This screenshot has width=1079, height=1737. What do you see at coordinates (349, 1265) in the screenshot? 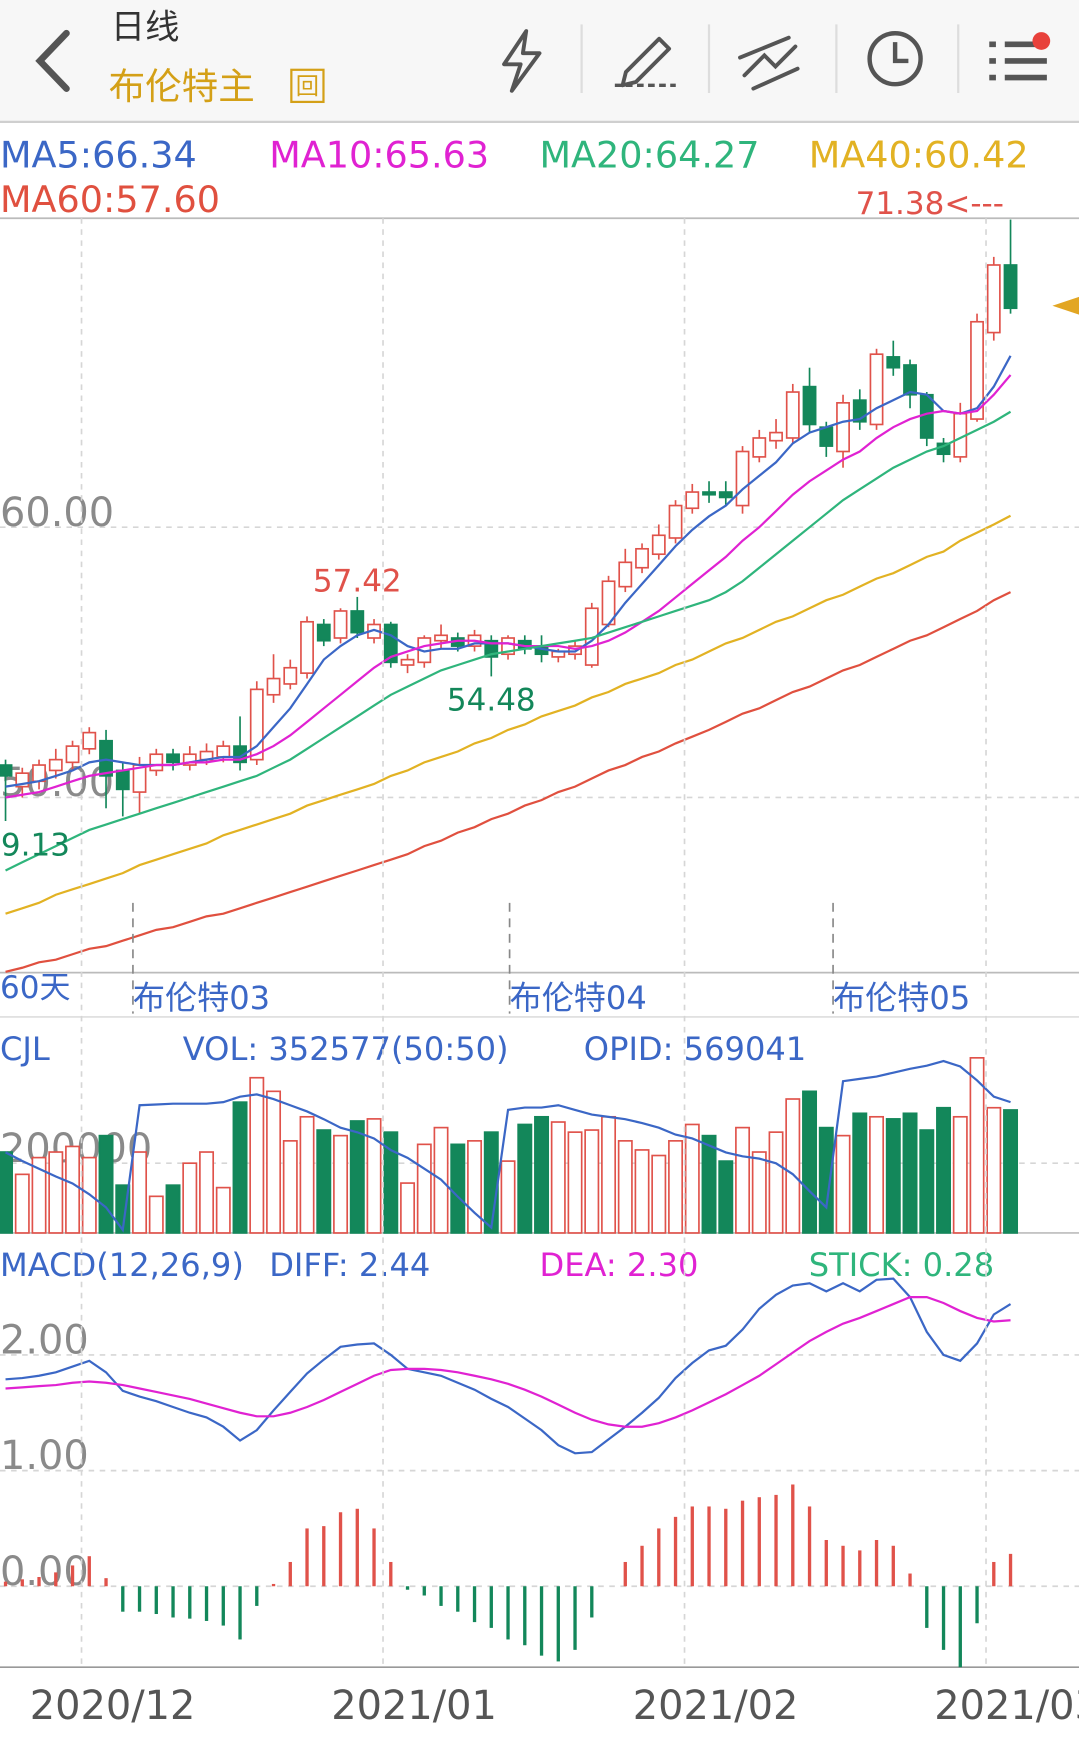
I see `legend-entry: DIFF: 2.44` at bounding box center [349, 1265].